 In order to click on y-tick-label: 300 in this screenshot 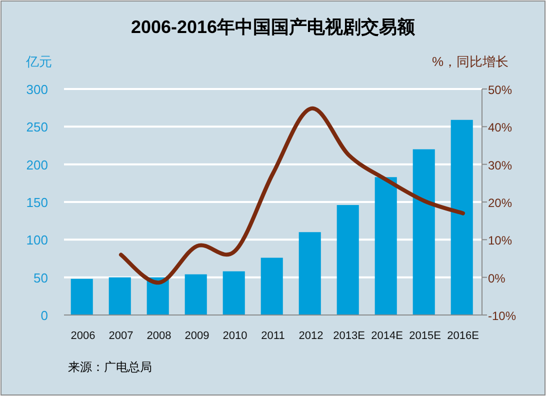, I will do `click(37, 89)`.